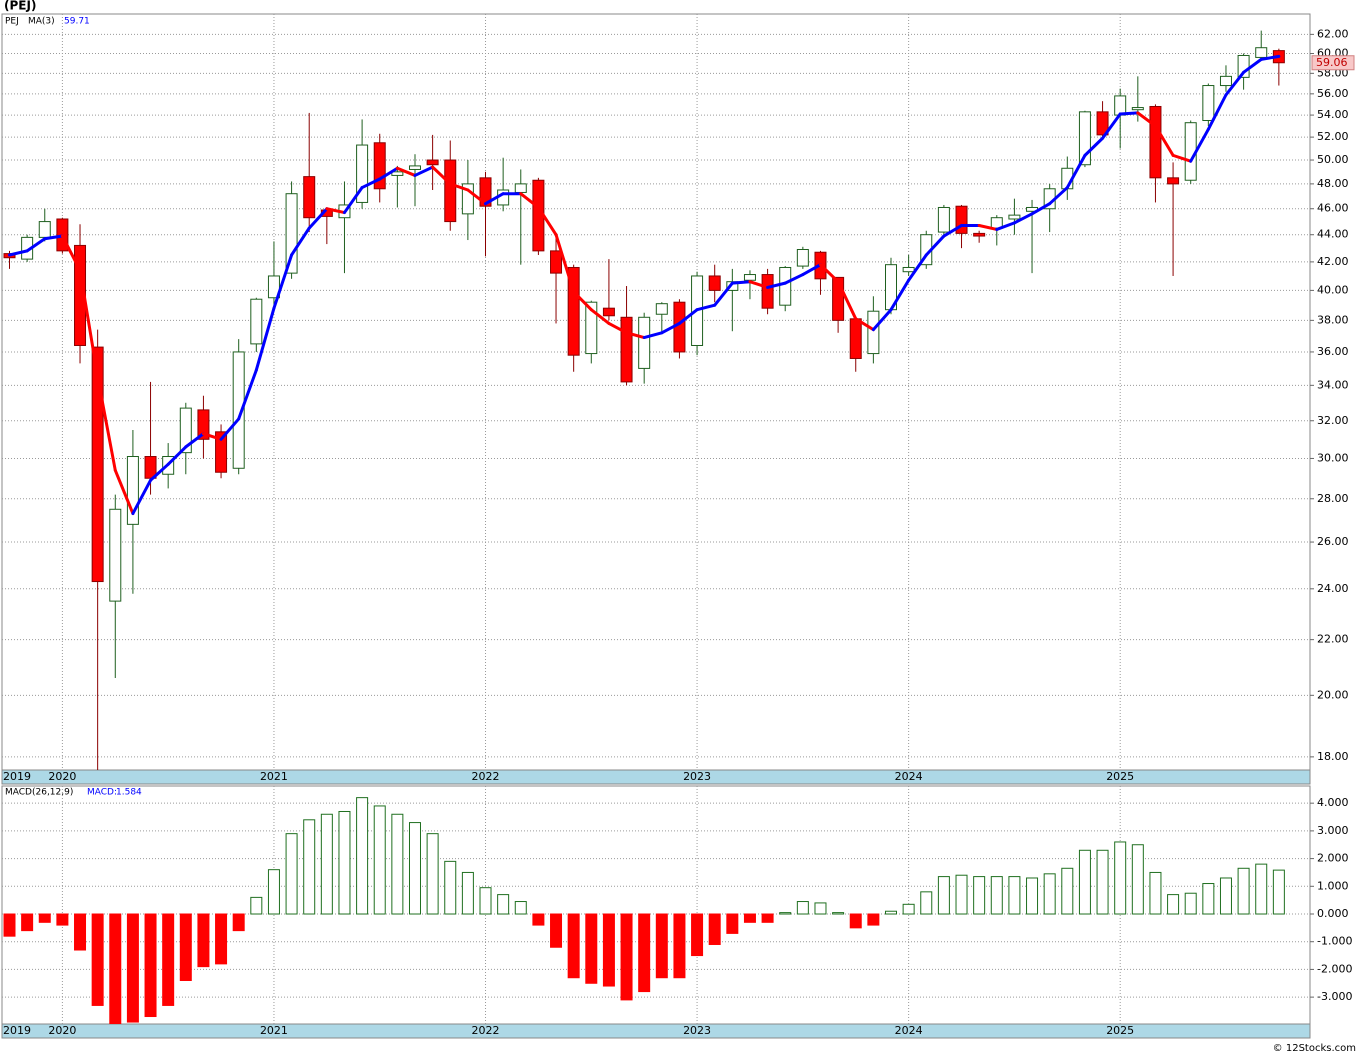 The width and height of the screenshot is (1360, 1056). Describe the element at coordinates (1333, 858) in the screenshot. I see `y-tick-label: 2.000` at that location.